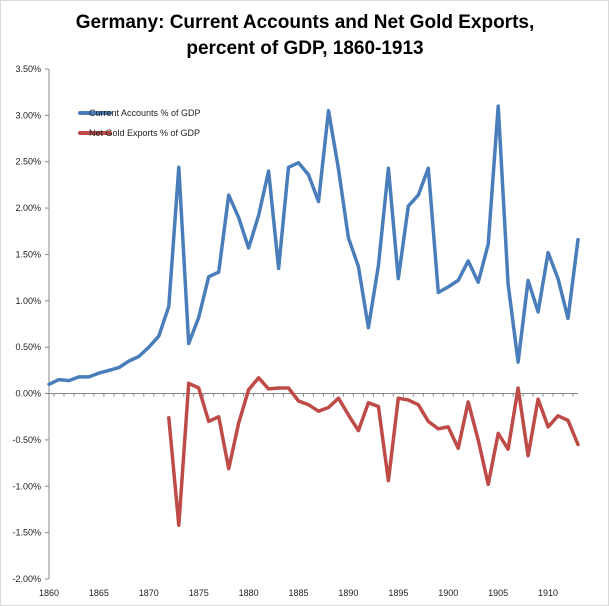 This screenshot has height=606, width=609. What do you see at coordinates (348, 593) in the screenshot?
I see `x-tick-label: 1890` at bounding box center [348, 593].